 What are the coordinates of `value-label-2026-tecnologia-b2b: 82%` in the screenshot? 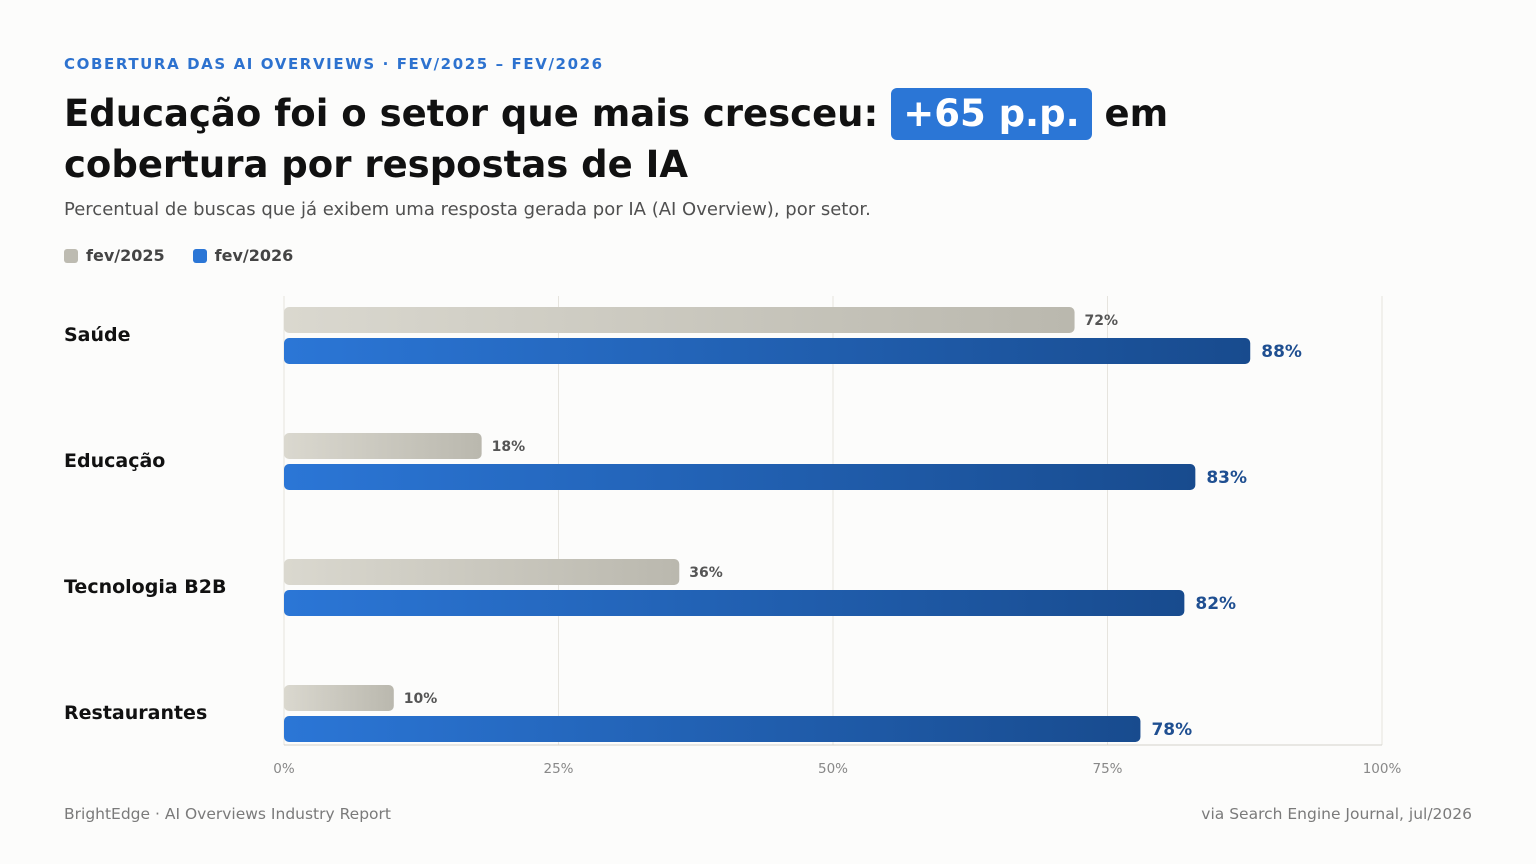 It's located at (1215, 604).